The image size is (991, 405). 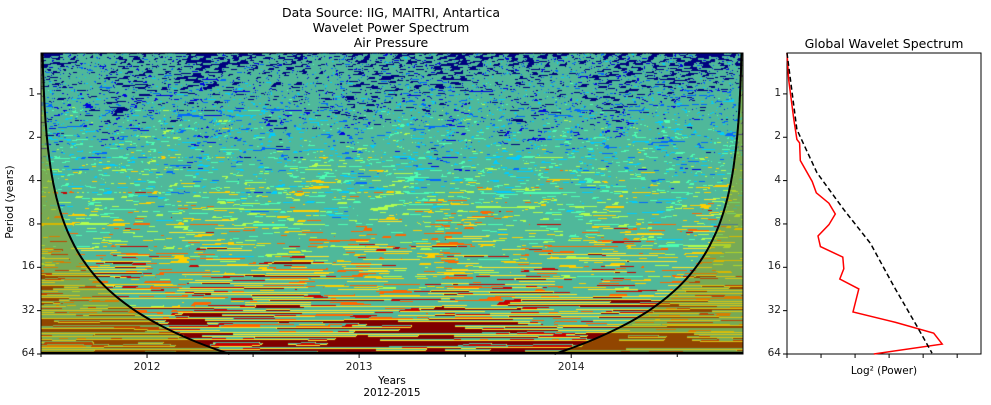 What do you see at coordinates (28, 266) in the screenshot?
I see `y-tick-label: 16` at bounding box center [28, 266].